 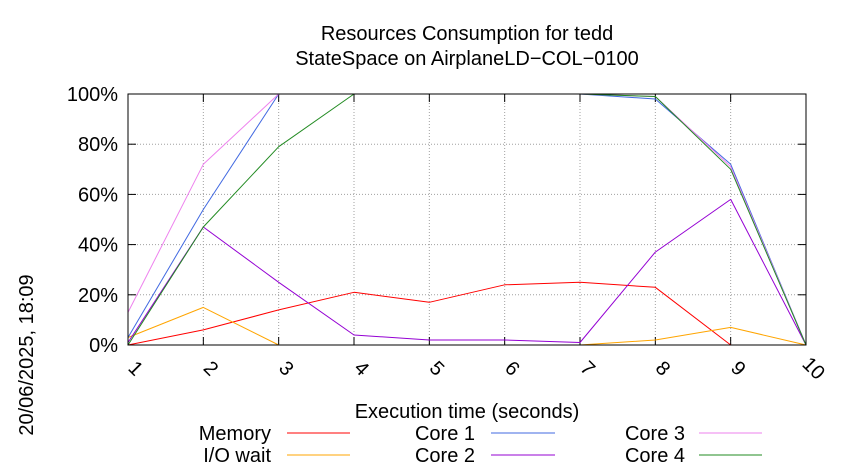 What do you see at coordinates (467, 326) in the screenshot?
I see `series-line-i-o-wait` at bounding box center [467, 326].